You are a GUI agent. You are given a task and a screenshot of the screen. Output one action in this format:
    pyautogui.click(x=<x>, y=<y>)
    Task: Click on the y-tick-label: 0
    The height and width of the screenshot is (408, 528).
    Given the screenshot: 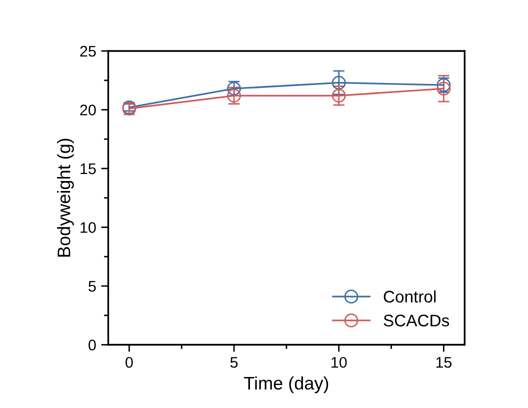 What is the action you would take?
    pyautogui.click(x=92, y=345)
    